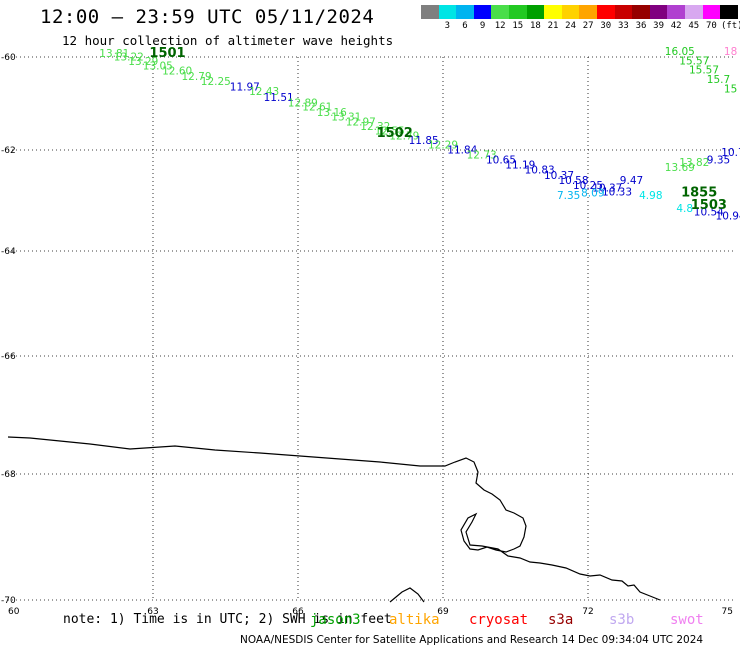  Describe the element at coordinates (8, 58) in the screenshot. I see `lat-tick-label: -60` at that location.